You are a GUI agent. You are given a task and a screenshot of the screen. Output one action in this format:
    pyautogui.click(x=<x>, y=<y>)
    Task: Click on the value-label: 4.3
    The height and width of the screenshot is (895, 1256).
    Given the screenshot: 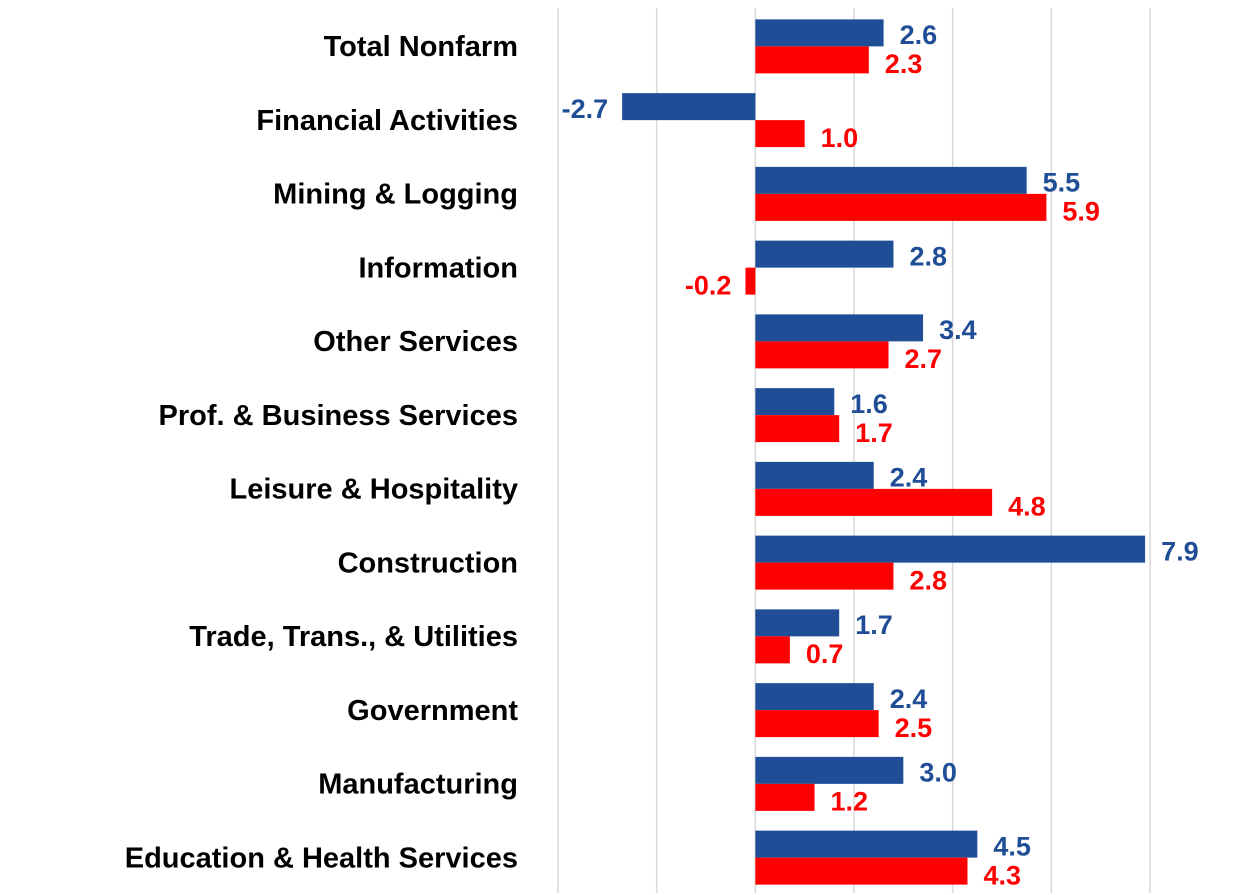 What is the action you would take?
    pyautogui.click(x=1002, y=875)
    